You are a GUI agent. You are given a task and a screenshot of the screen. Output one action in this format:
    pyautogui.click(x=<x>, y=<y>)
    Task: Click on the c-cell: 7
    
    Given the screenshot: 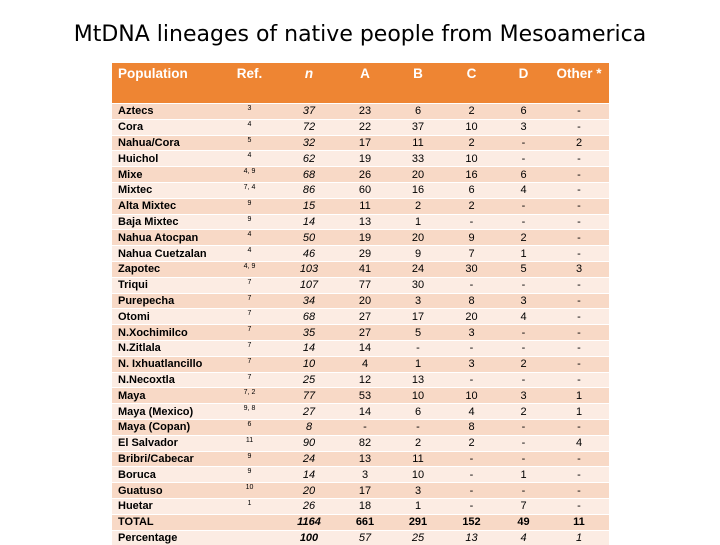 What is the action you would take?
    pyautogui.click(x=471, y=254)
    